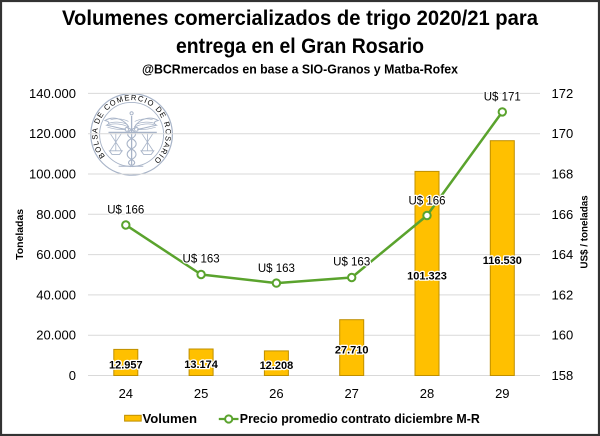 The width and height of the screenshot is (600, 436). What do you see at coordinates (427, 276) in the screenshot?
I see `svg-text: 101.323` at bounding box center [427, 276].